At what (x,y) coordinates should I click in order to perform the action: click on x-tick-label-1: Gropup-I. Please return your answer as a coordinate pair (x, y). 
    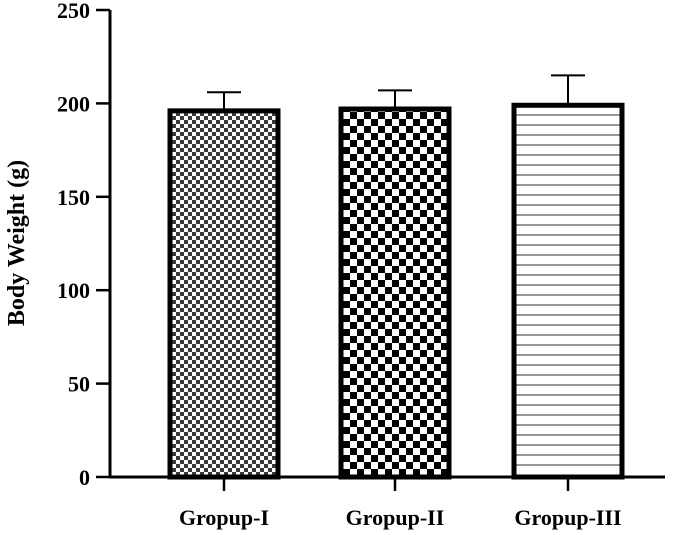
    Looking at the image, I should click on (224, 517).